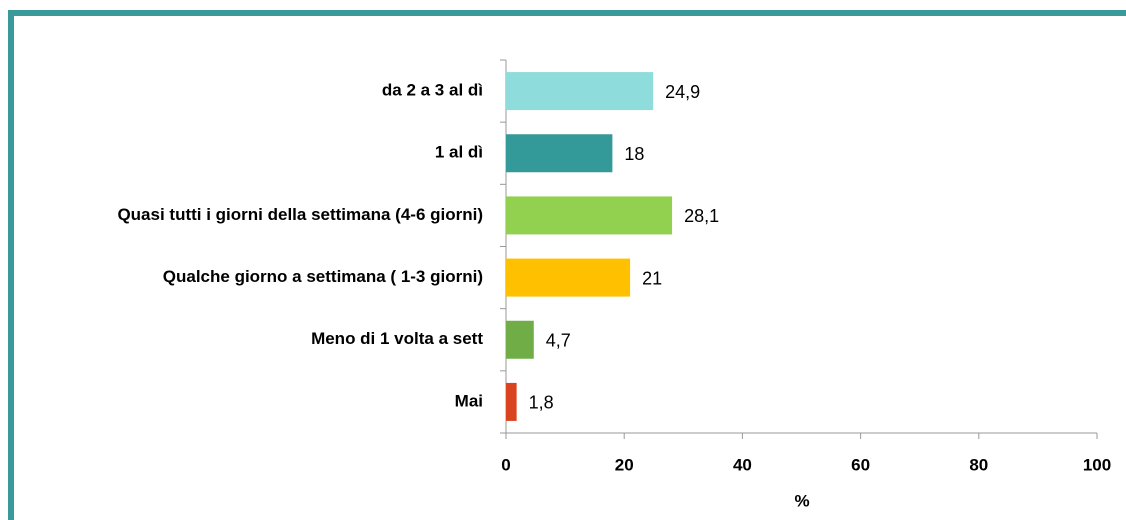  Describe the element at coordinates (11, 265) in the screenshot. I see `frame-left` at that location.